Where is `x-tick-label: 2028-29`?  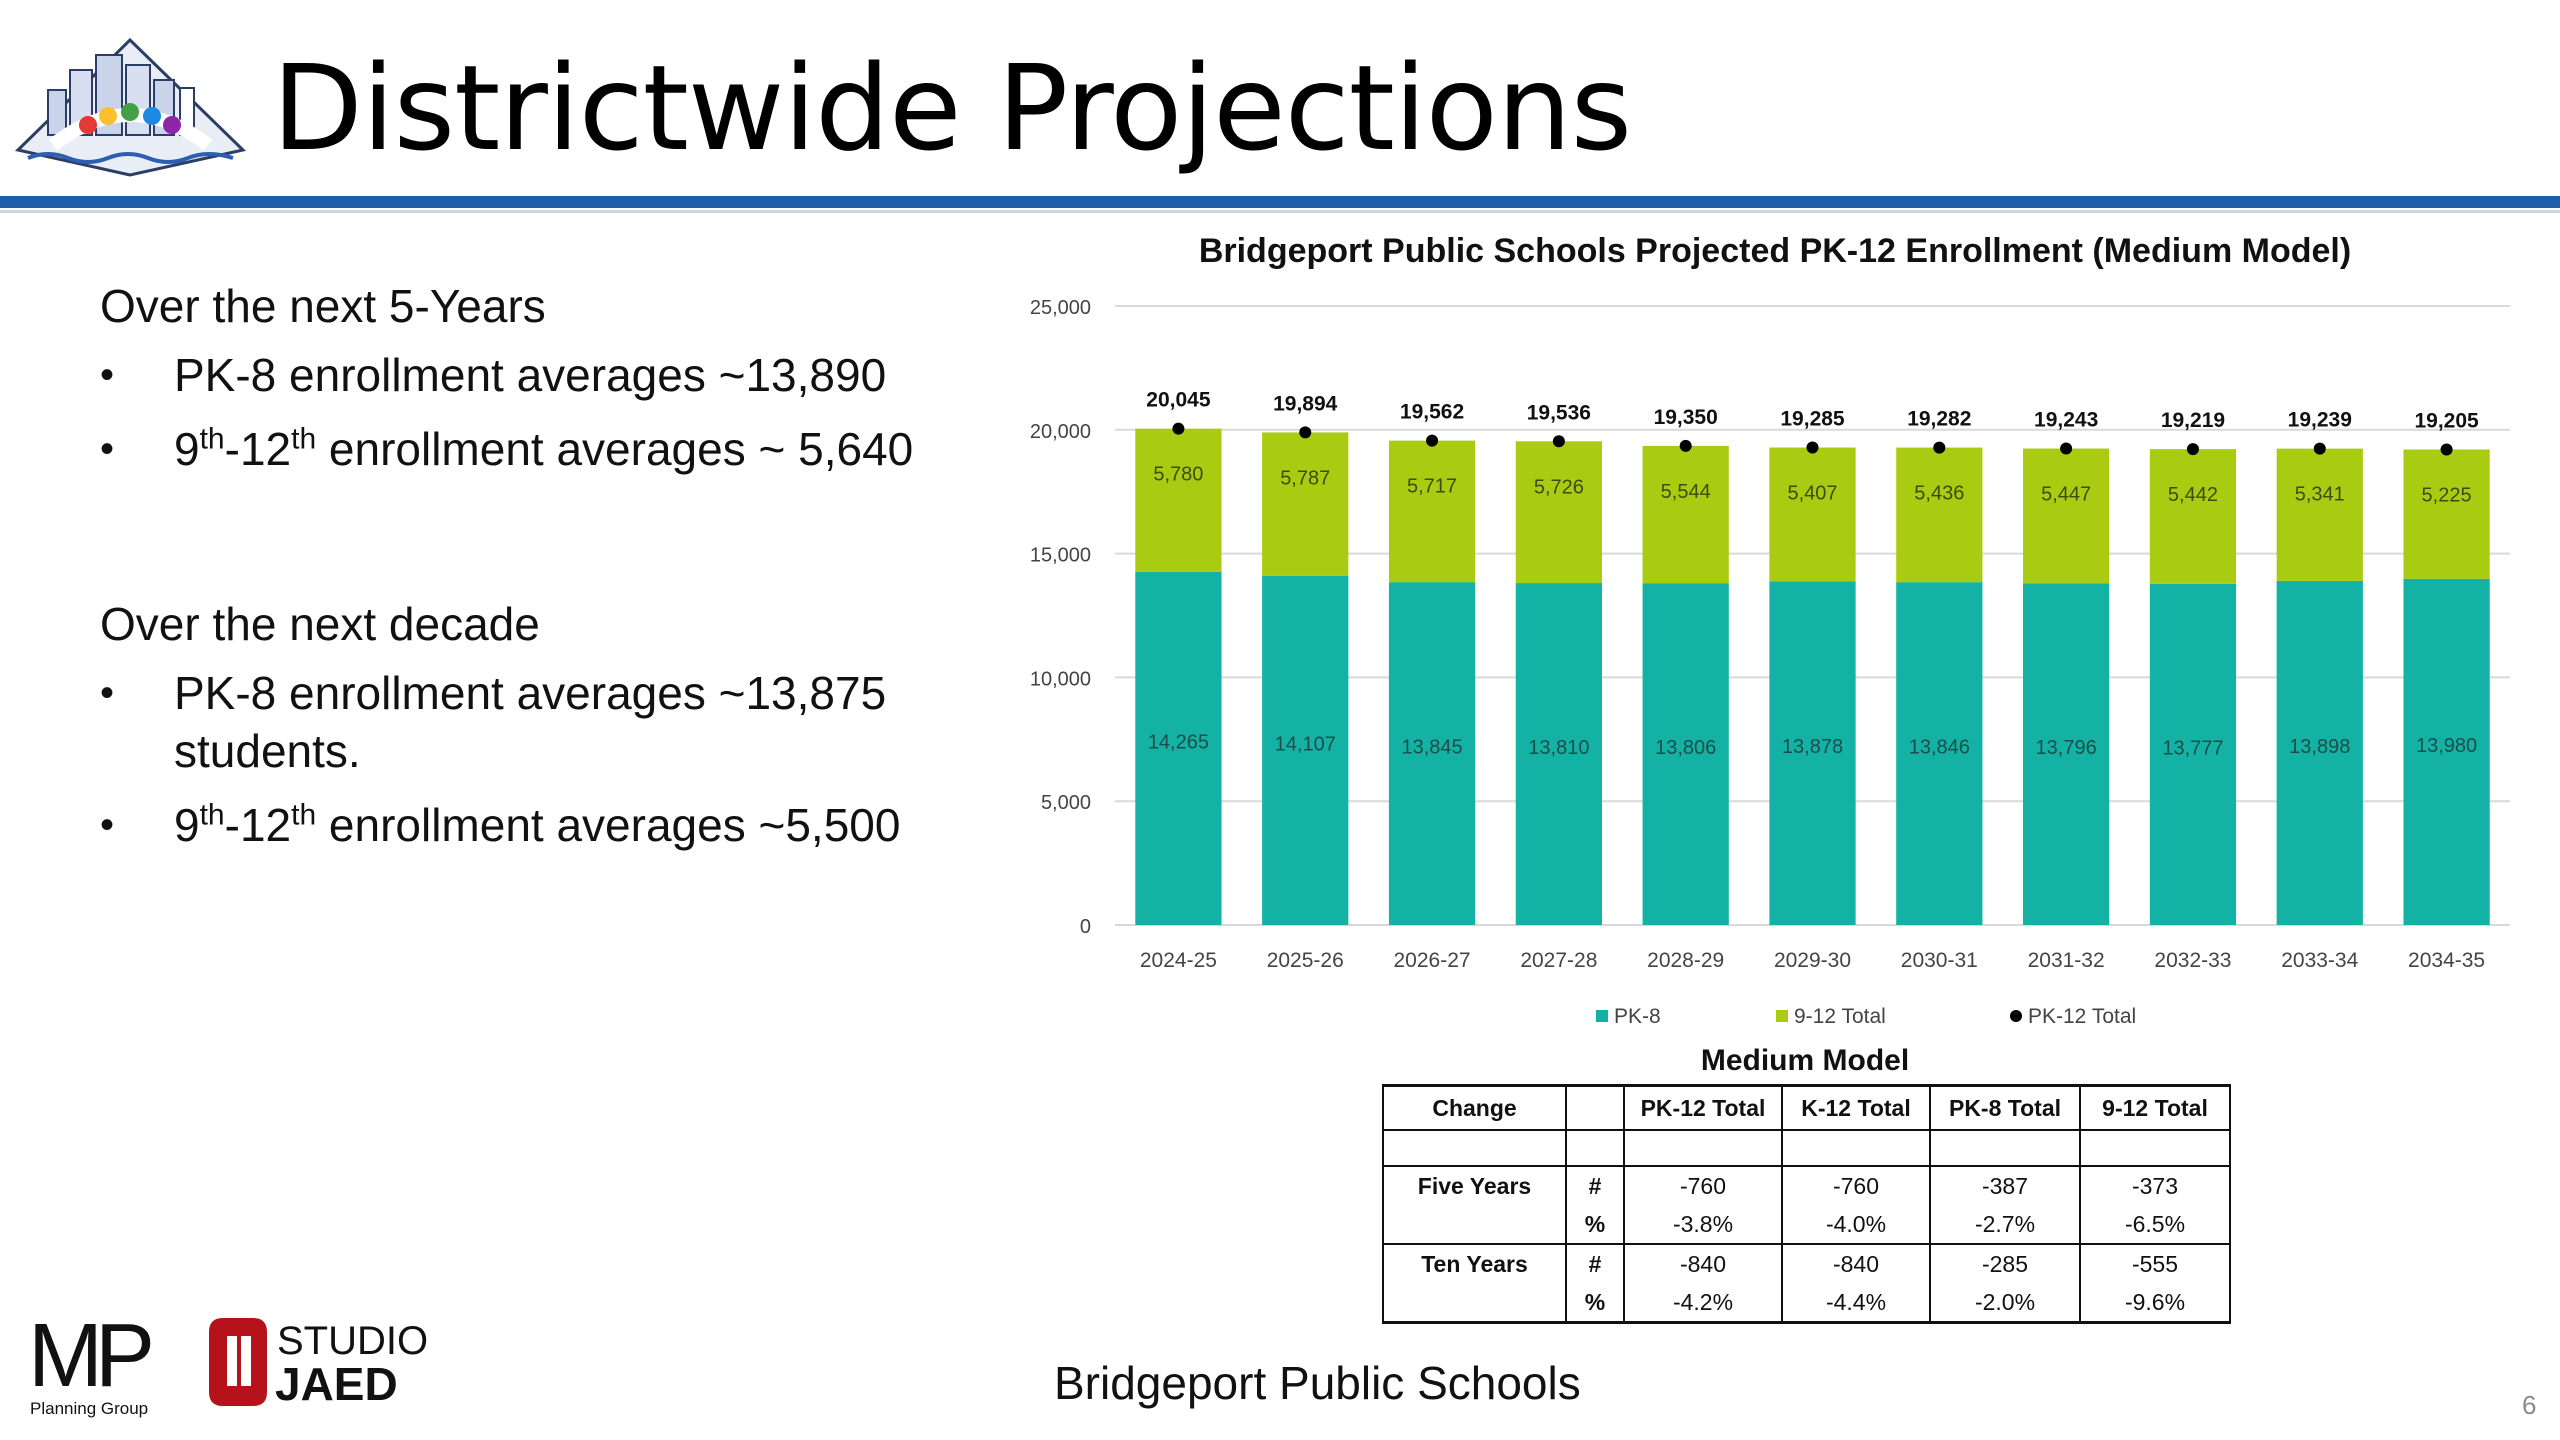
x-tick-label: 2028-29 is located at coordinates (1685, 960).